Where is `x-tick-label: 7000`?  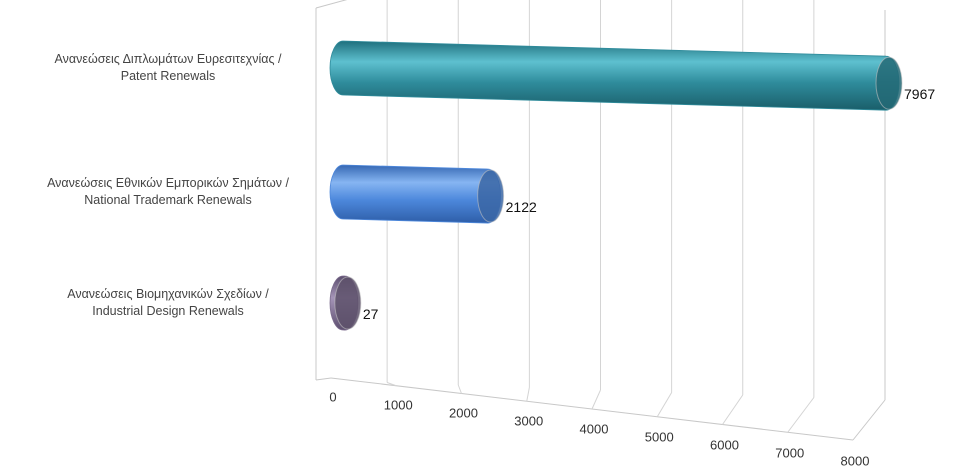 x-tick-label: 7000 is located at coordinates (789, 452).